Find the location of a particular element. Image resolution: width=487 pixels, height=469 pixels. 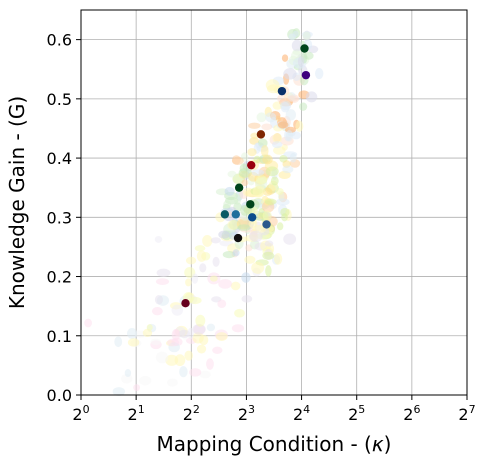

x-tick-label: 24 is located at coordinates (301, 413).